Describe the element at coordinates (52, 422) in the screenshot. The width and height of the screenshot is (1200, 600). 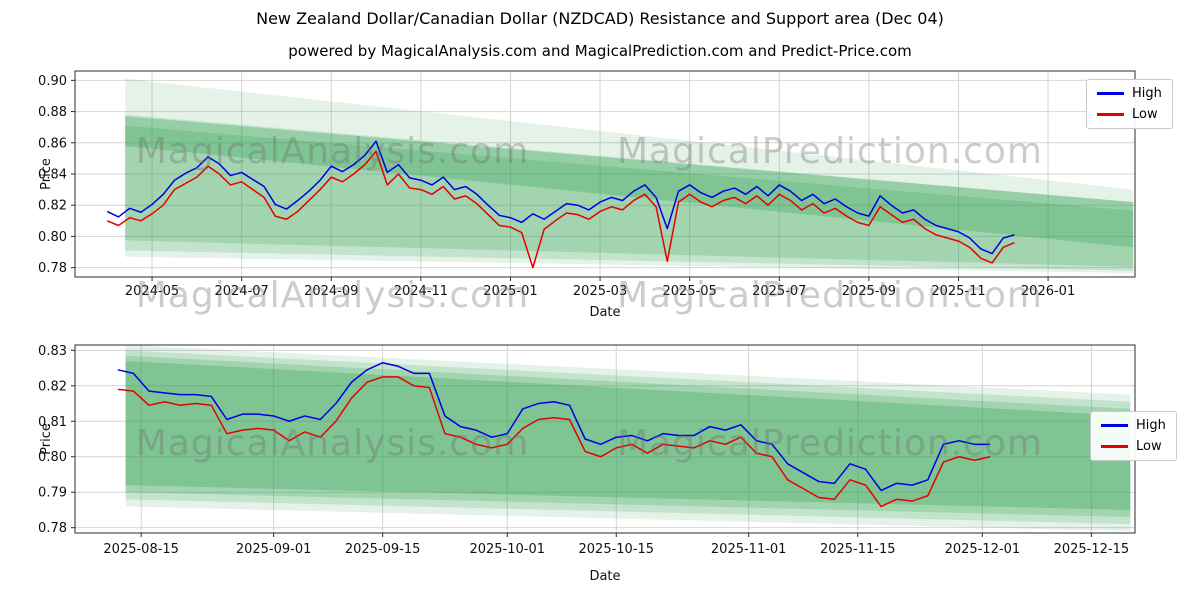
I see `y-tick-label: 0.81` at that location.